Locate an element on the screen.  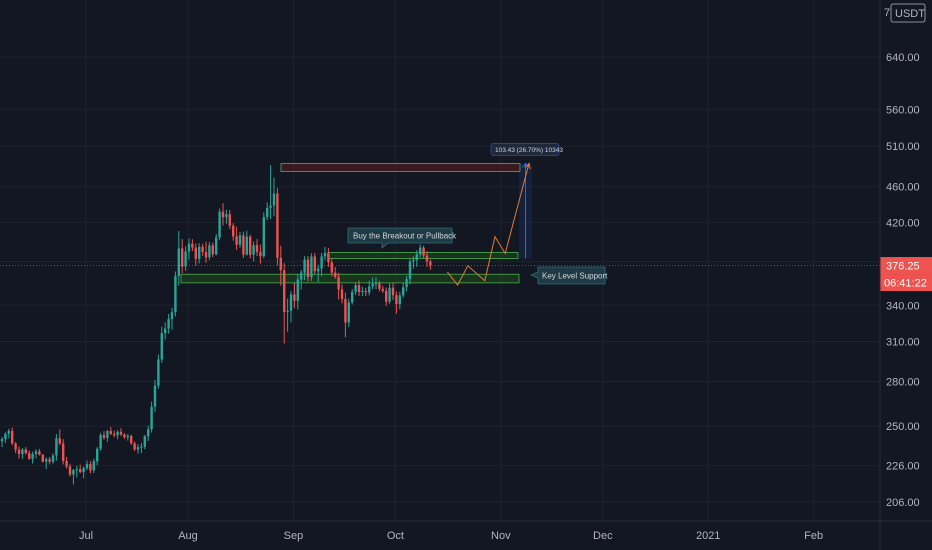
projection-path is located at coordinates (489, 224).